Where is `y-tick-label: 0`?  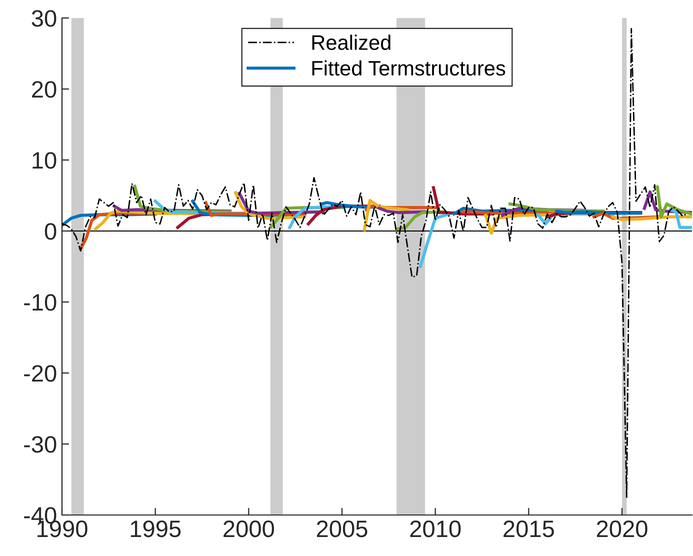
y-tick-label: 0 is located at coordinates (50, 231).